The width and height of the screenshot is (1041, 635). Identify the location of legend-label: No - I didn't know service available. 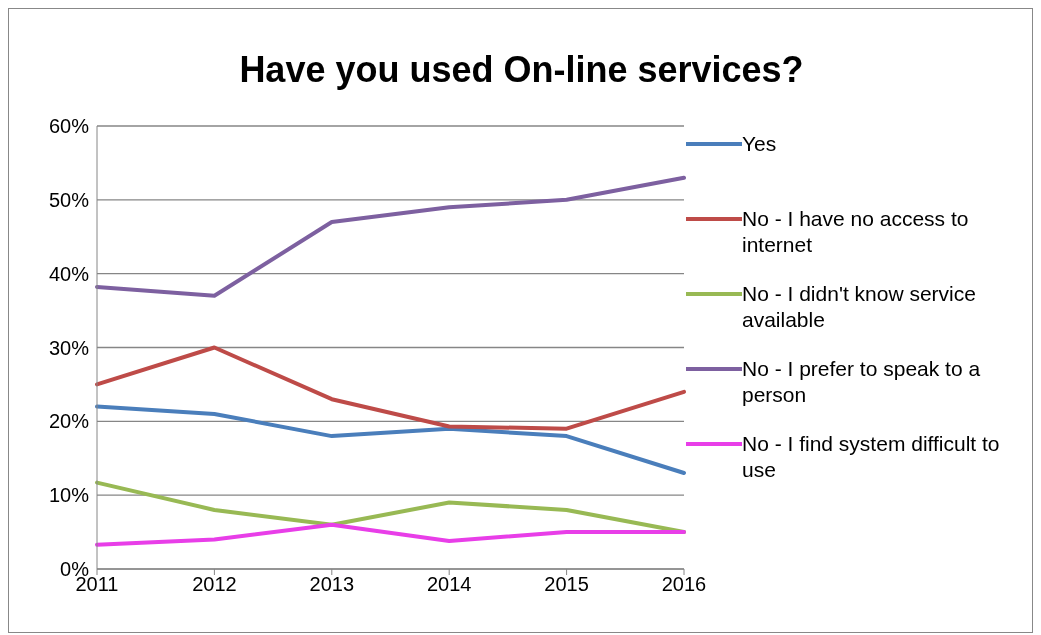
(859, 306).